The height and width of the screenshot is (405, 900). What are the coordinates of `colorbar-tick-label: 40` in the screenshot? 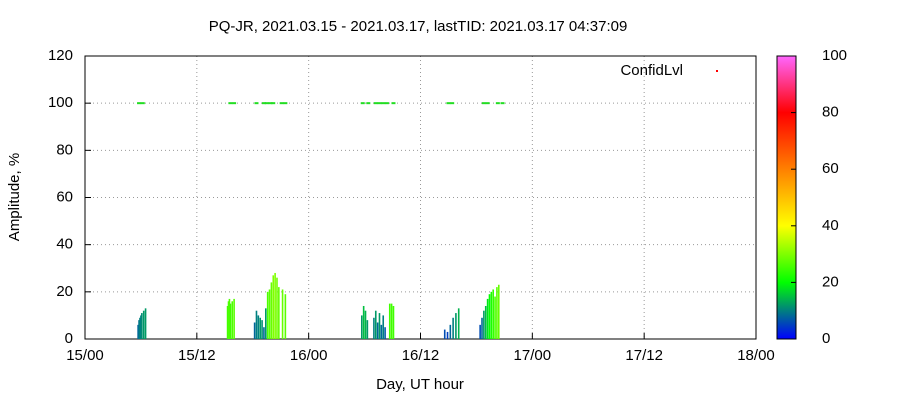 It's located at (830, 225).